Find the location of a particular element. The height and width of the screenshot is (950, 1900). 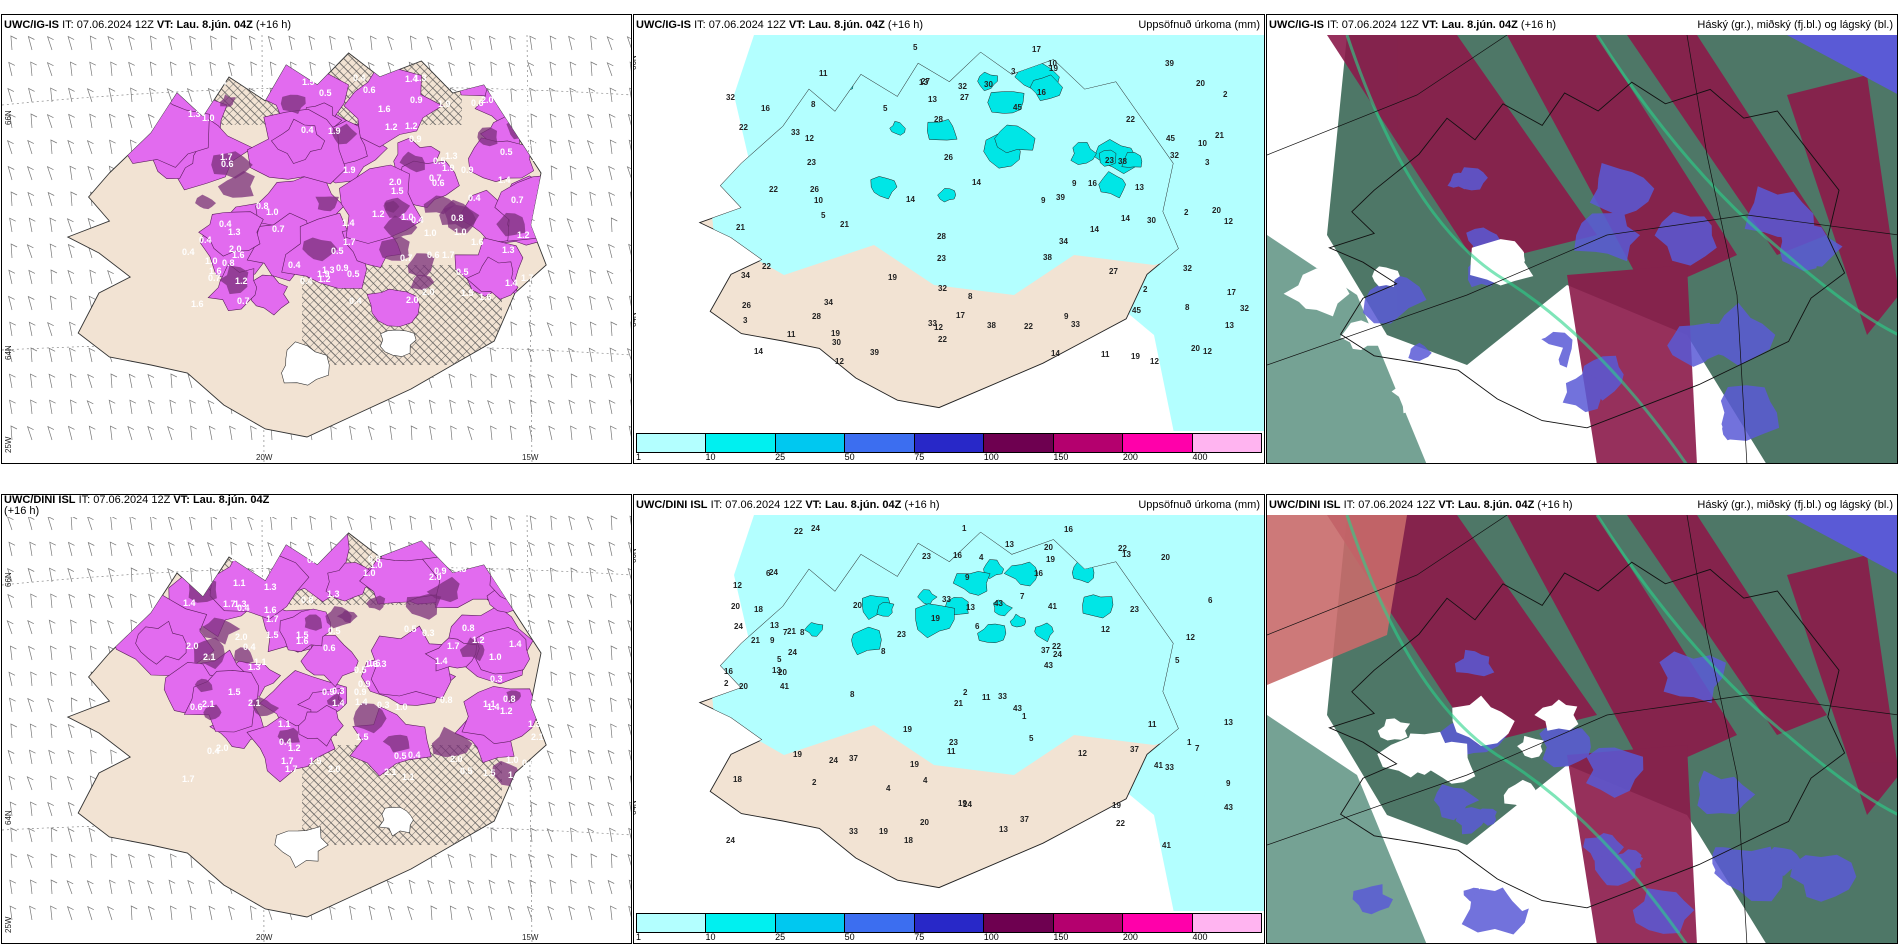

legend-tick: 100 is located at coordinates (991, 457).